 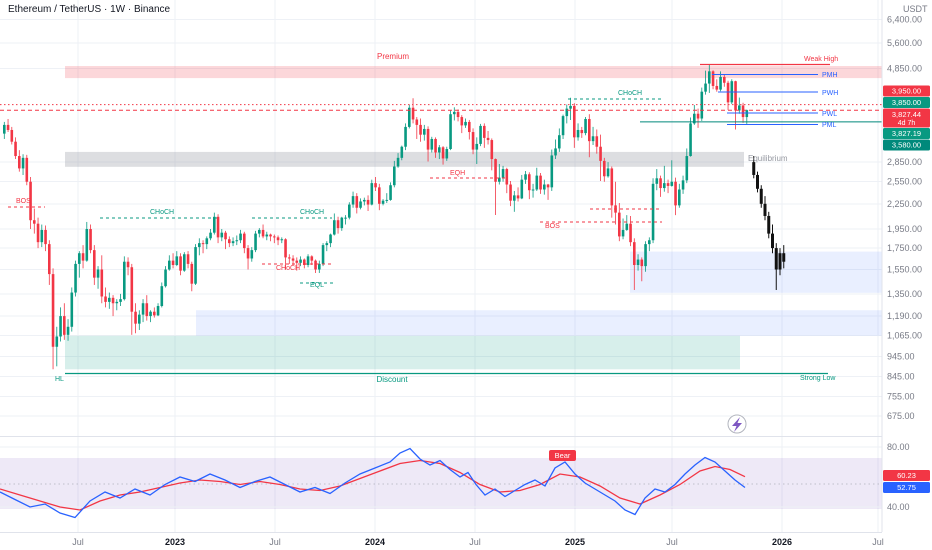 What do you see at coordinates (768, 158) in the screenshot?
I see `annotation-label: Equilibrium` at bounding box center [768, 158].